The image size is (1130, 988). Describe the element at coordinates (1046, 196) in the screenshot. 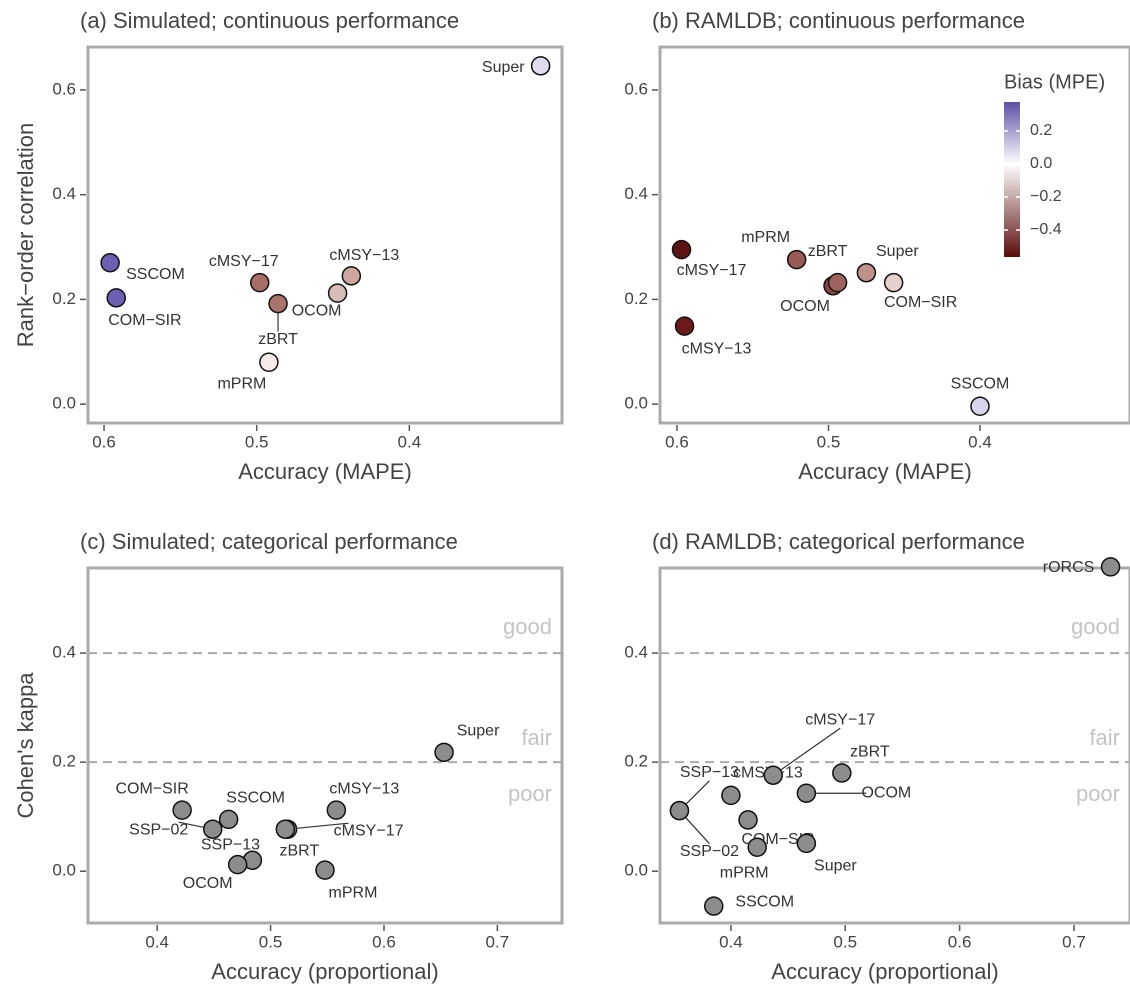

I see `colorbar-tick-label: −0.2` at that location.